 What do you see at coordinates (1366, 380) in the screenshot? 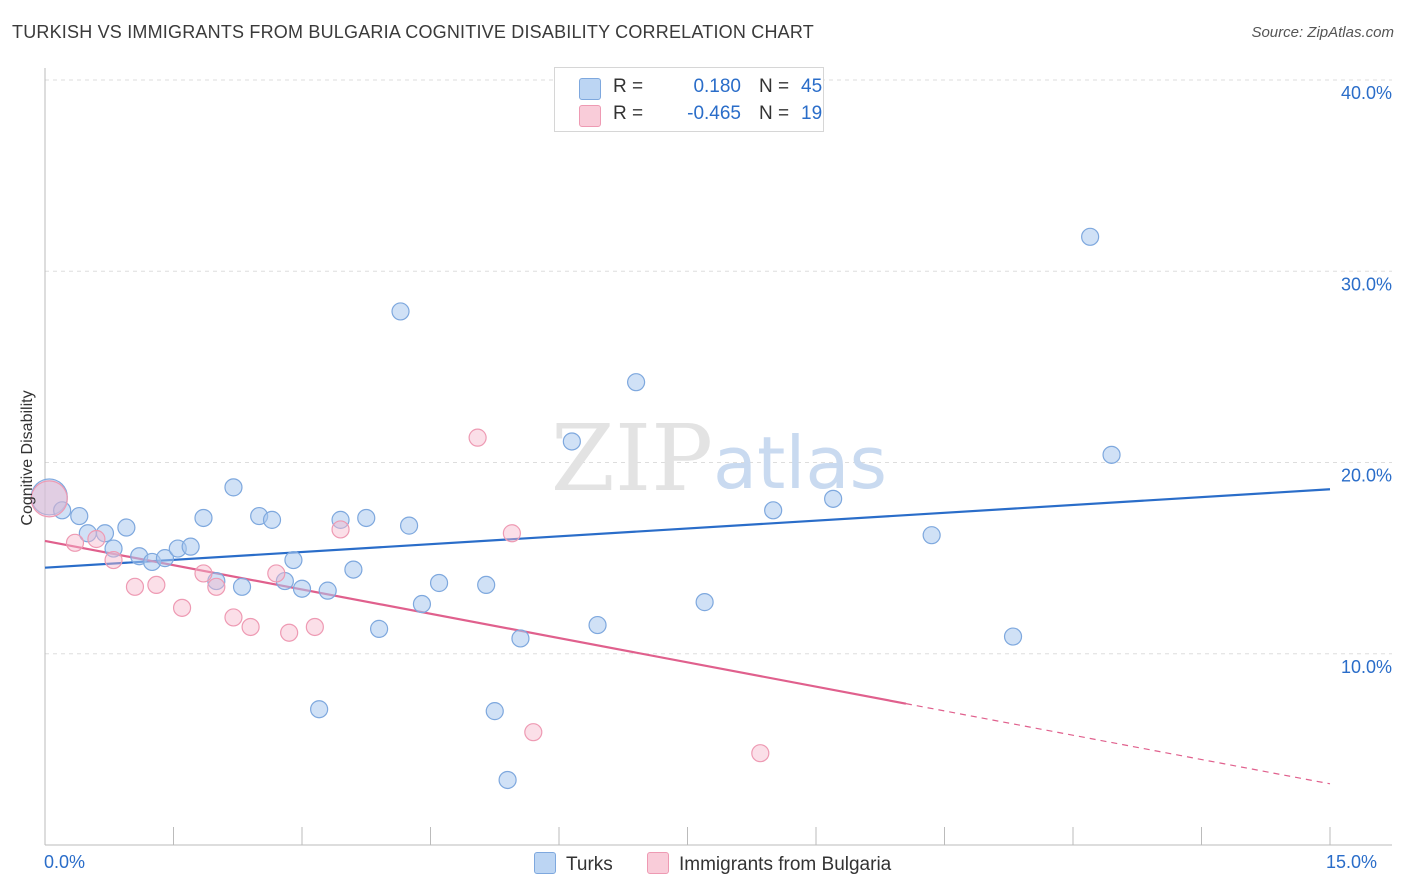
I see `y-tick-labels: 10.0% 20.0% 30.0% 40.0%` at bounding box center [1366, 380].